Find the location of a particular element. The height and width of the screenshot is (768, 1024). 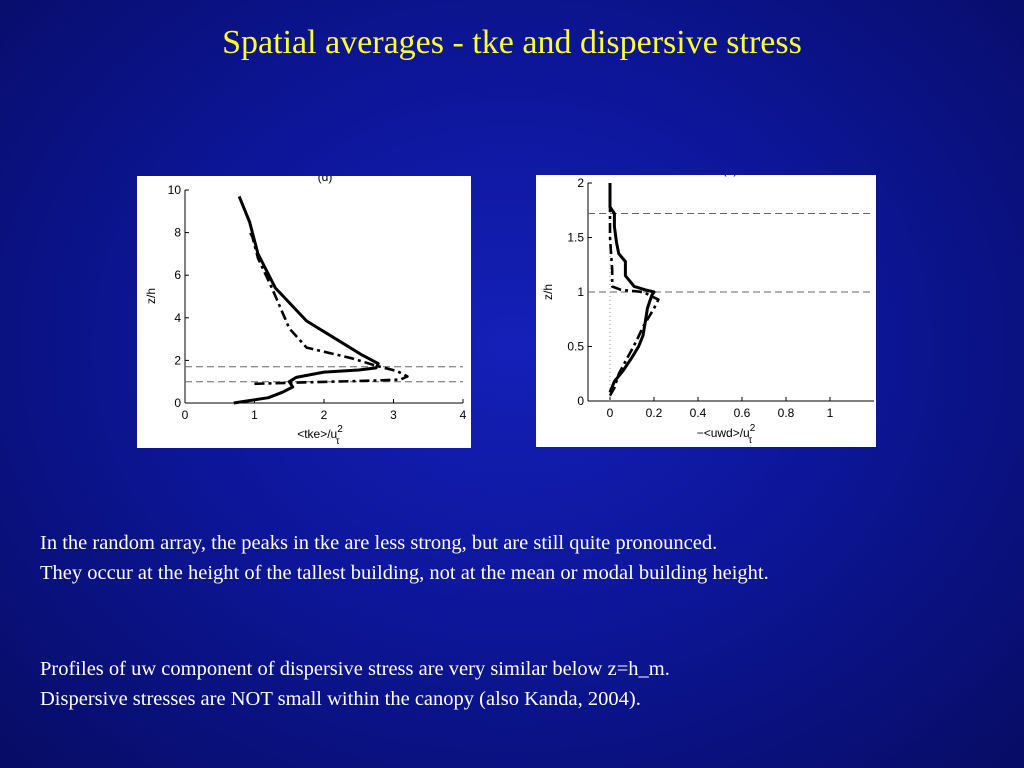

y-tick-label: 1 is located at coordinates (580, 292).